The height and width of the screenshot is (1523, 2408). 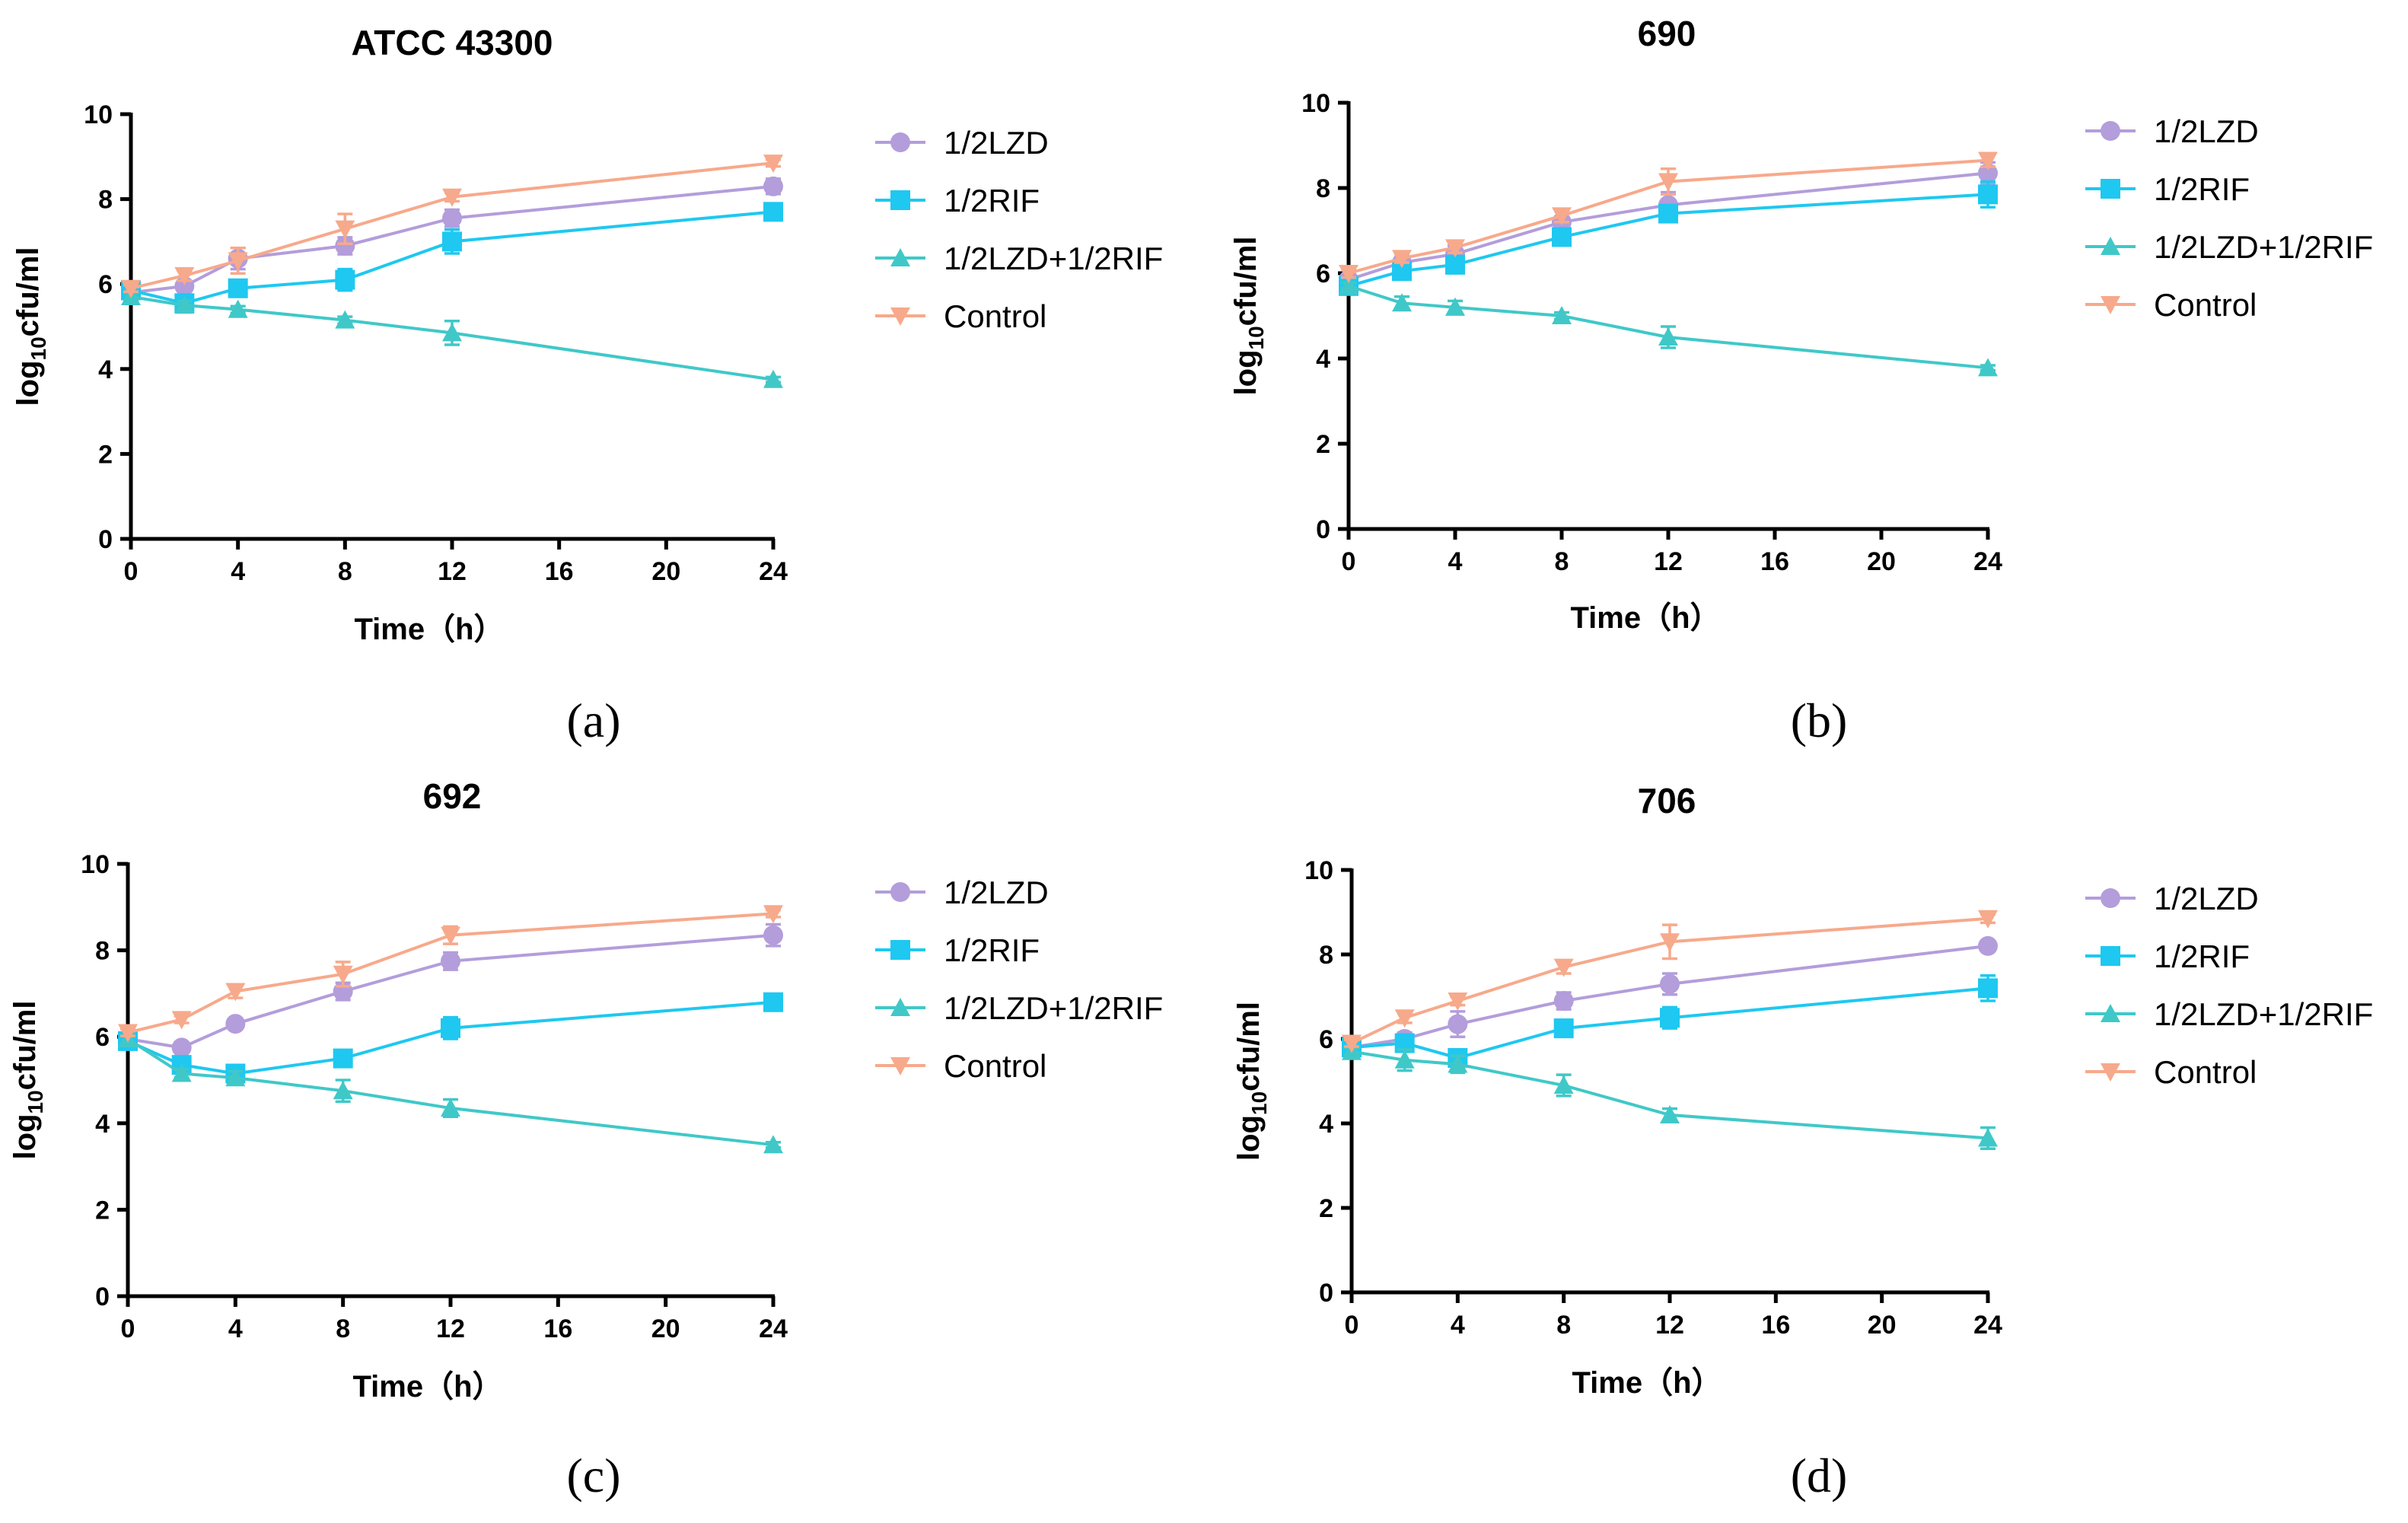 What do you see at coordinates (105, 455) in the screenshot?
I see `y-tick-label: 2` at bounding box center [105, 455].